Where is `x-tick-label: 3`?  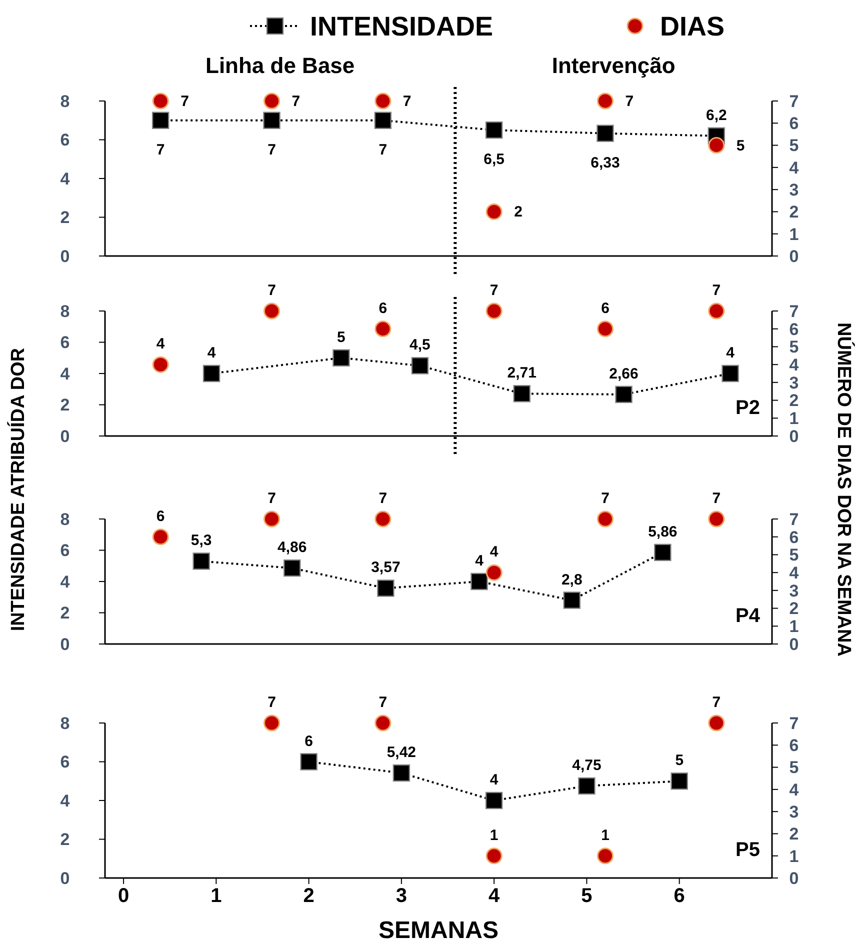 x-tick-label: 3 is located at coordinates (402, 896).